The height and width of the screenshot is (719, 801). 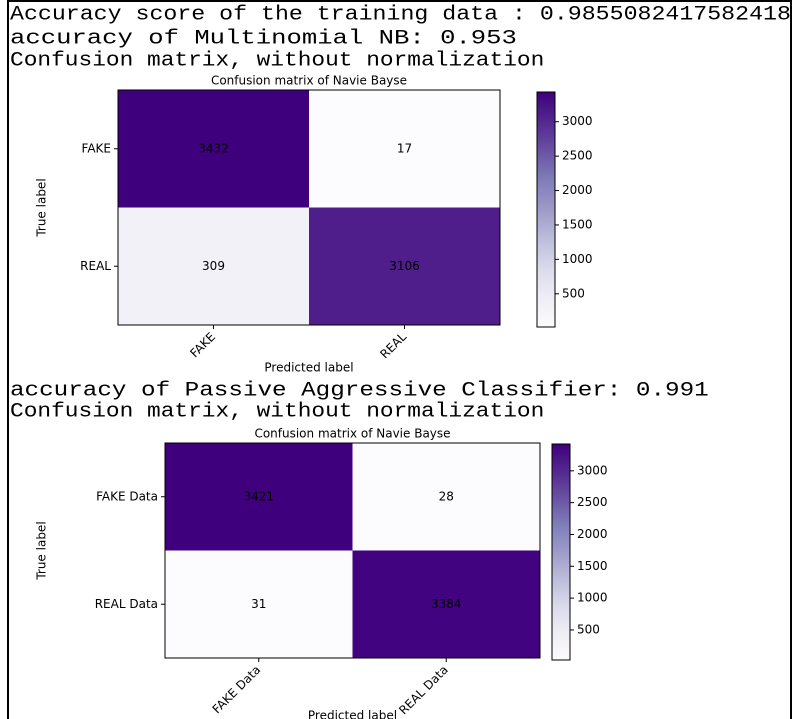 I want to click on y-tick-label: REAL, so click(x=95, y=266).